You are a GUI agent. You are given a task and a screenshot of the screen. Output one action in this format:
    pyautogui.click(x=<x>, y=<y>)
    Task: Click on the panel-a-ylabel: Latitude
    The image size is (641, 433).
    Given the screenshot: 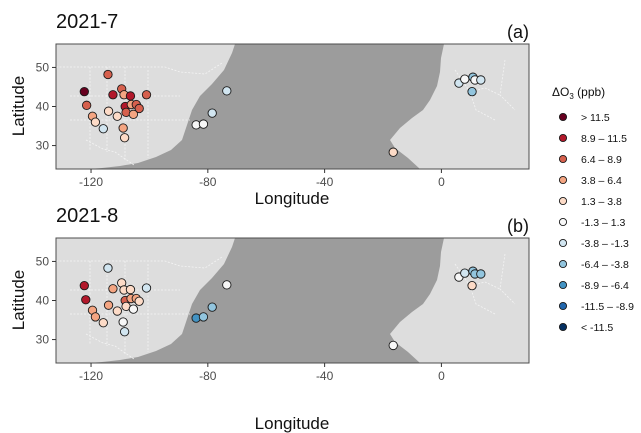 What is the action you would take?
    pyautogui.click(x=18, y=106)
    